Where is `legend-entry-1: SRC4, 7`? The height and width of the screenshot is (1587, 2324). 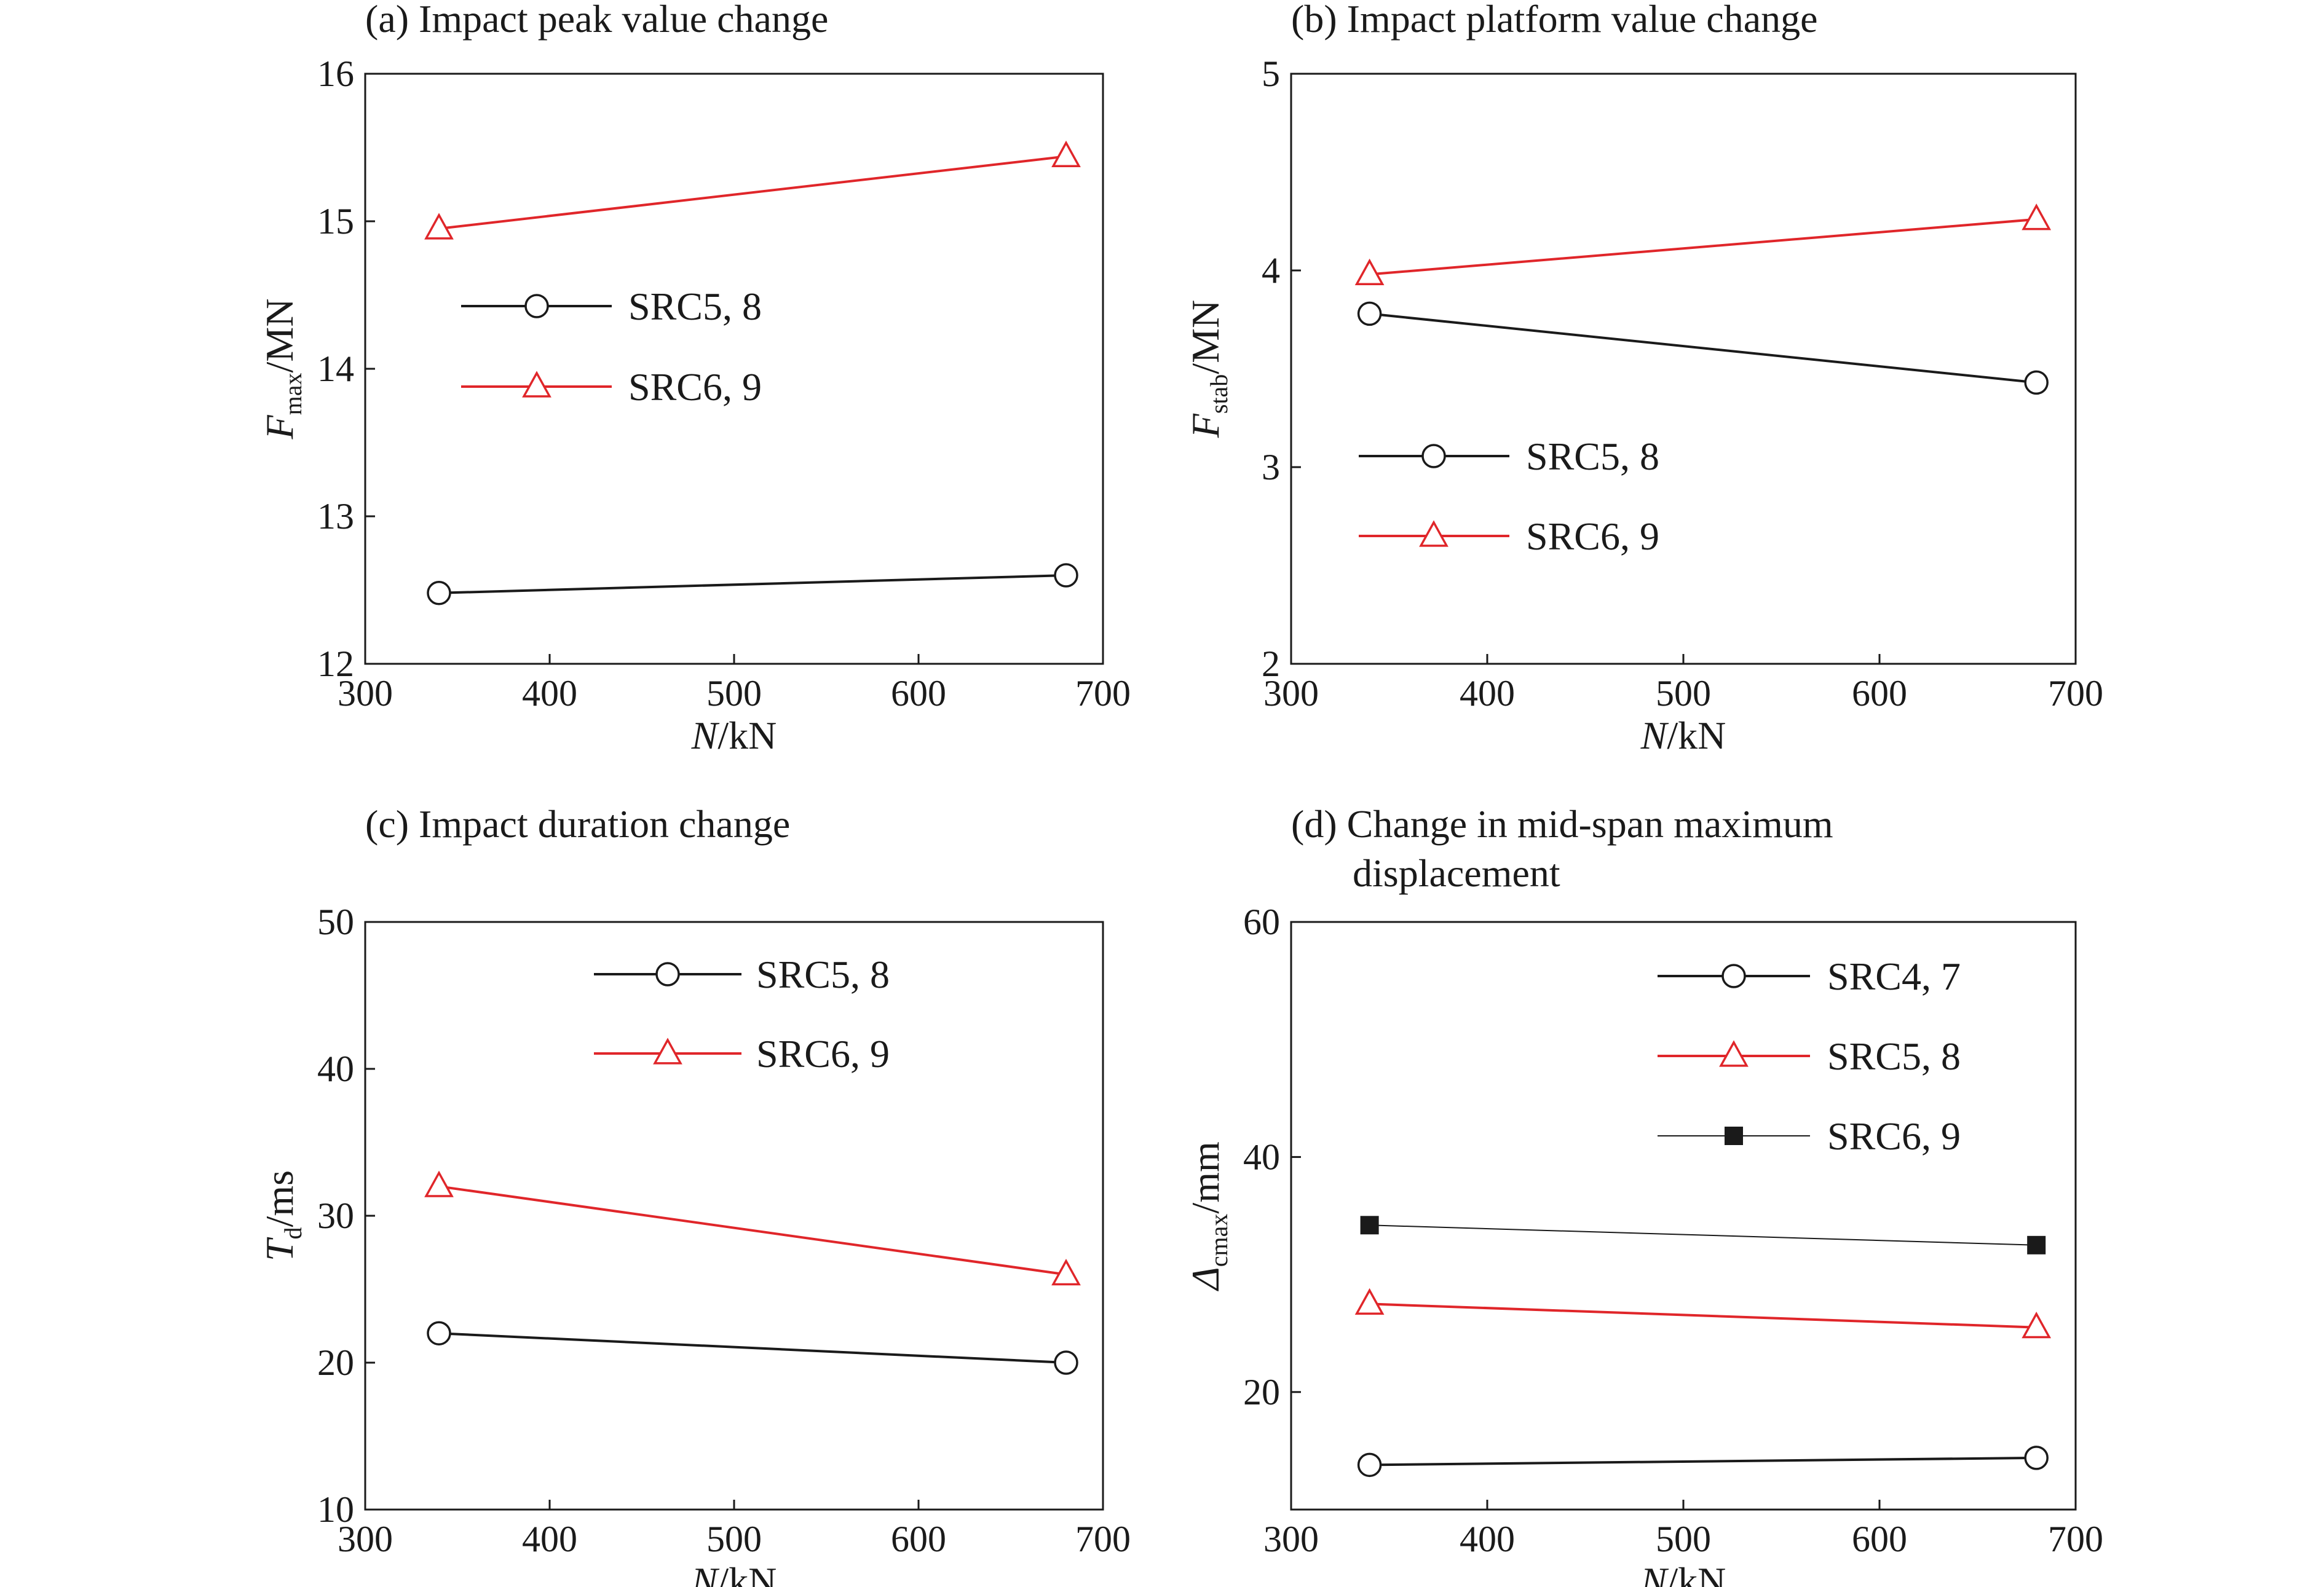 legend-entry-1: SRC4, 7 is located at coordinates (1809, 976).